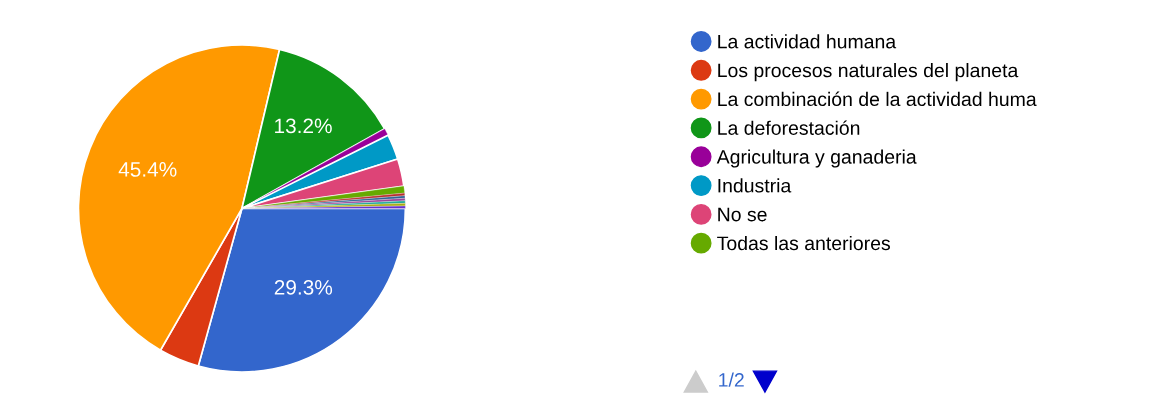 Image resolution: width=1152 pixels, height=417 pixels. I want to click on legend-label: Agricultura y ganaderia, so click(816, 158).